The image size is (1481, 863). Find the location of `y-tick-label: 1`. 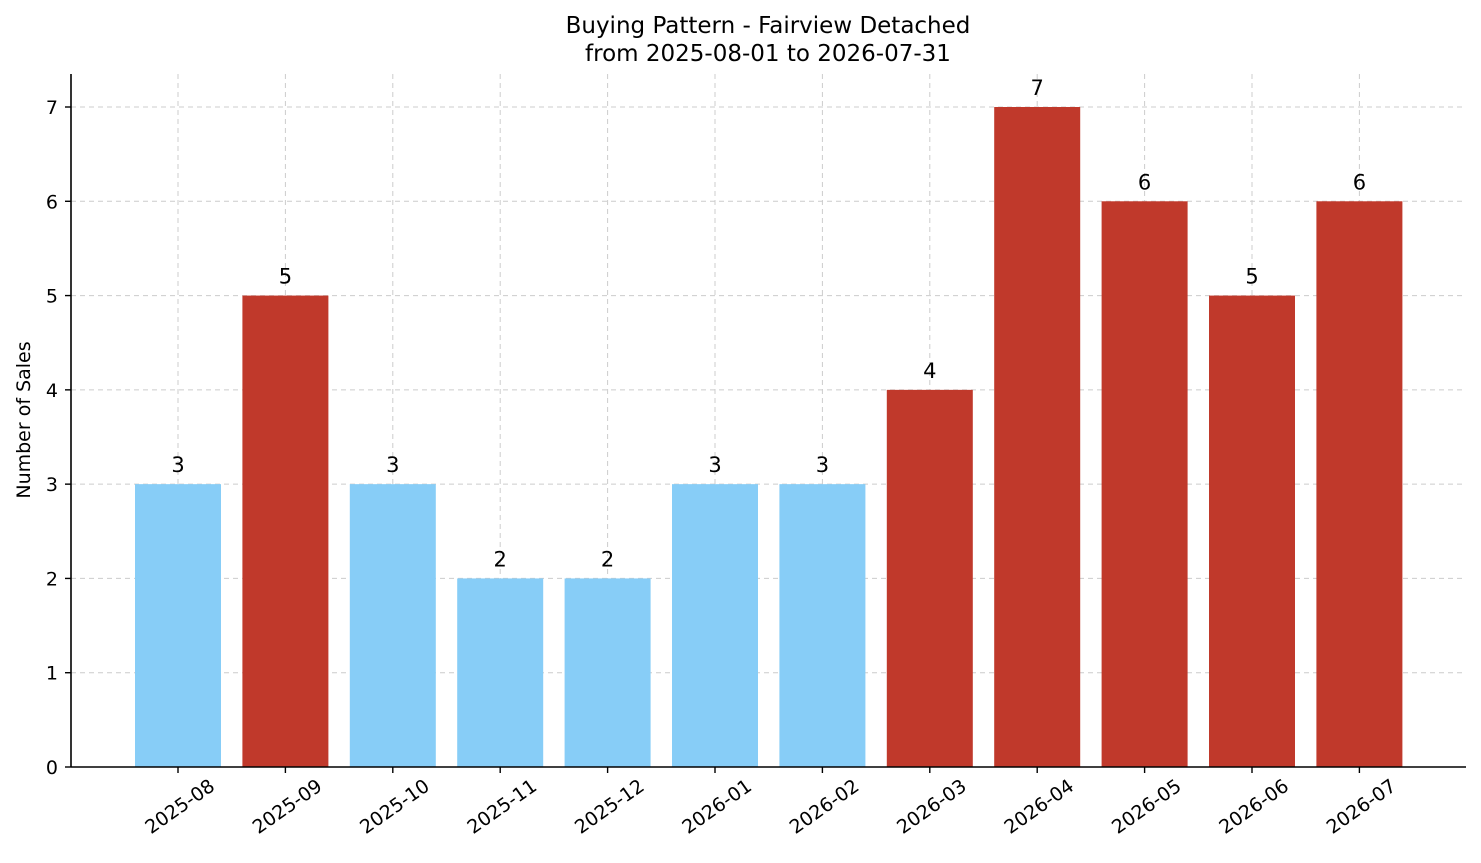

y-tick-label: 1 is located at coordinates (52, 674).